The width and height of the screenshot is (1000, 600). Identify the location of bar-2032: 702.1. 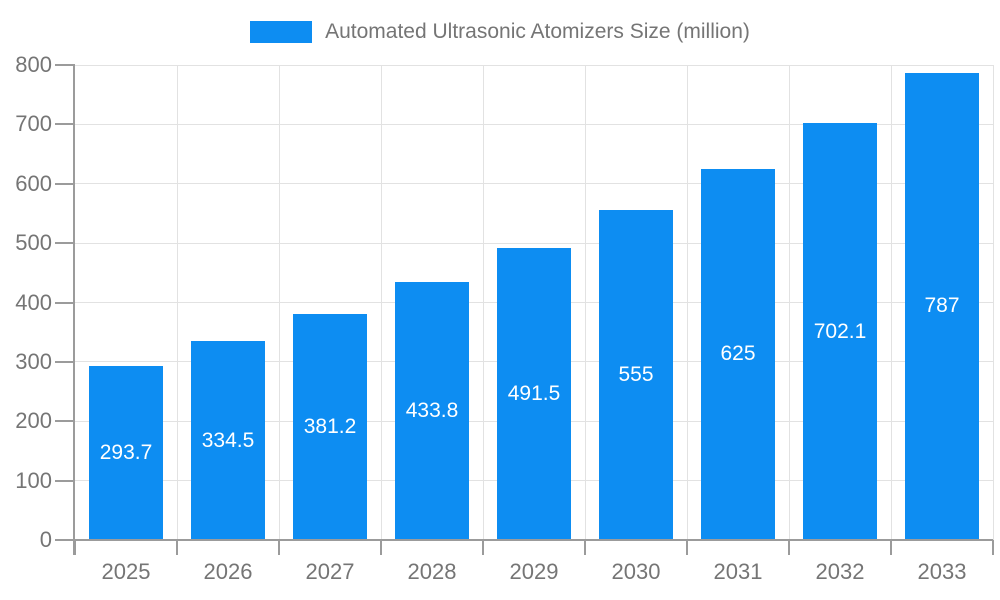
(840, 331).